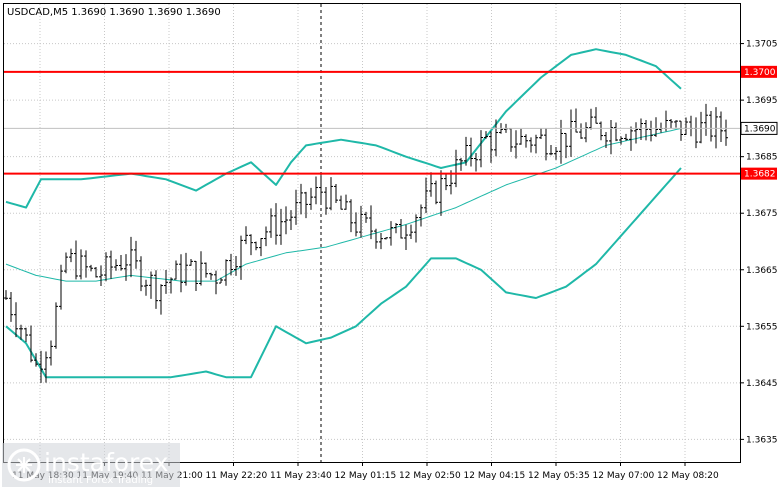  I want to click on x-tick-label: 11 May 23:40, so click(301, 476).